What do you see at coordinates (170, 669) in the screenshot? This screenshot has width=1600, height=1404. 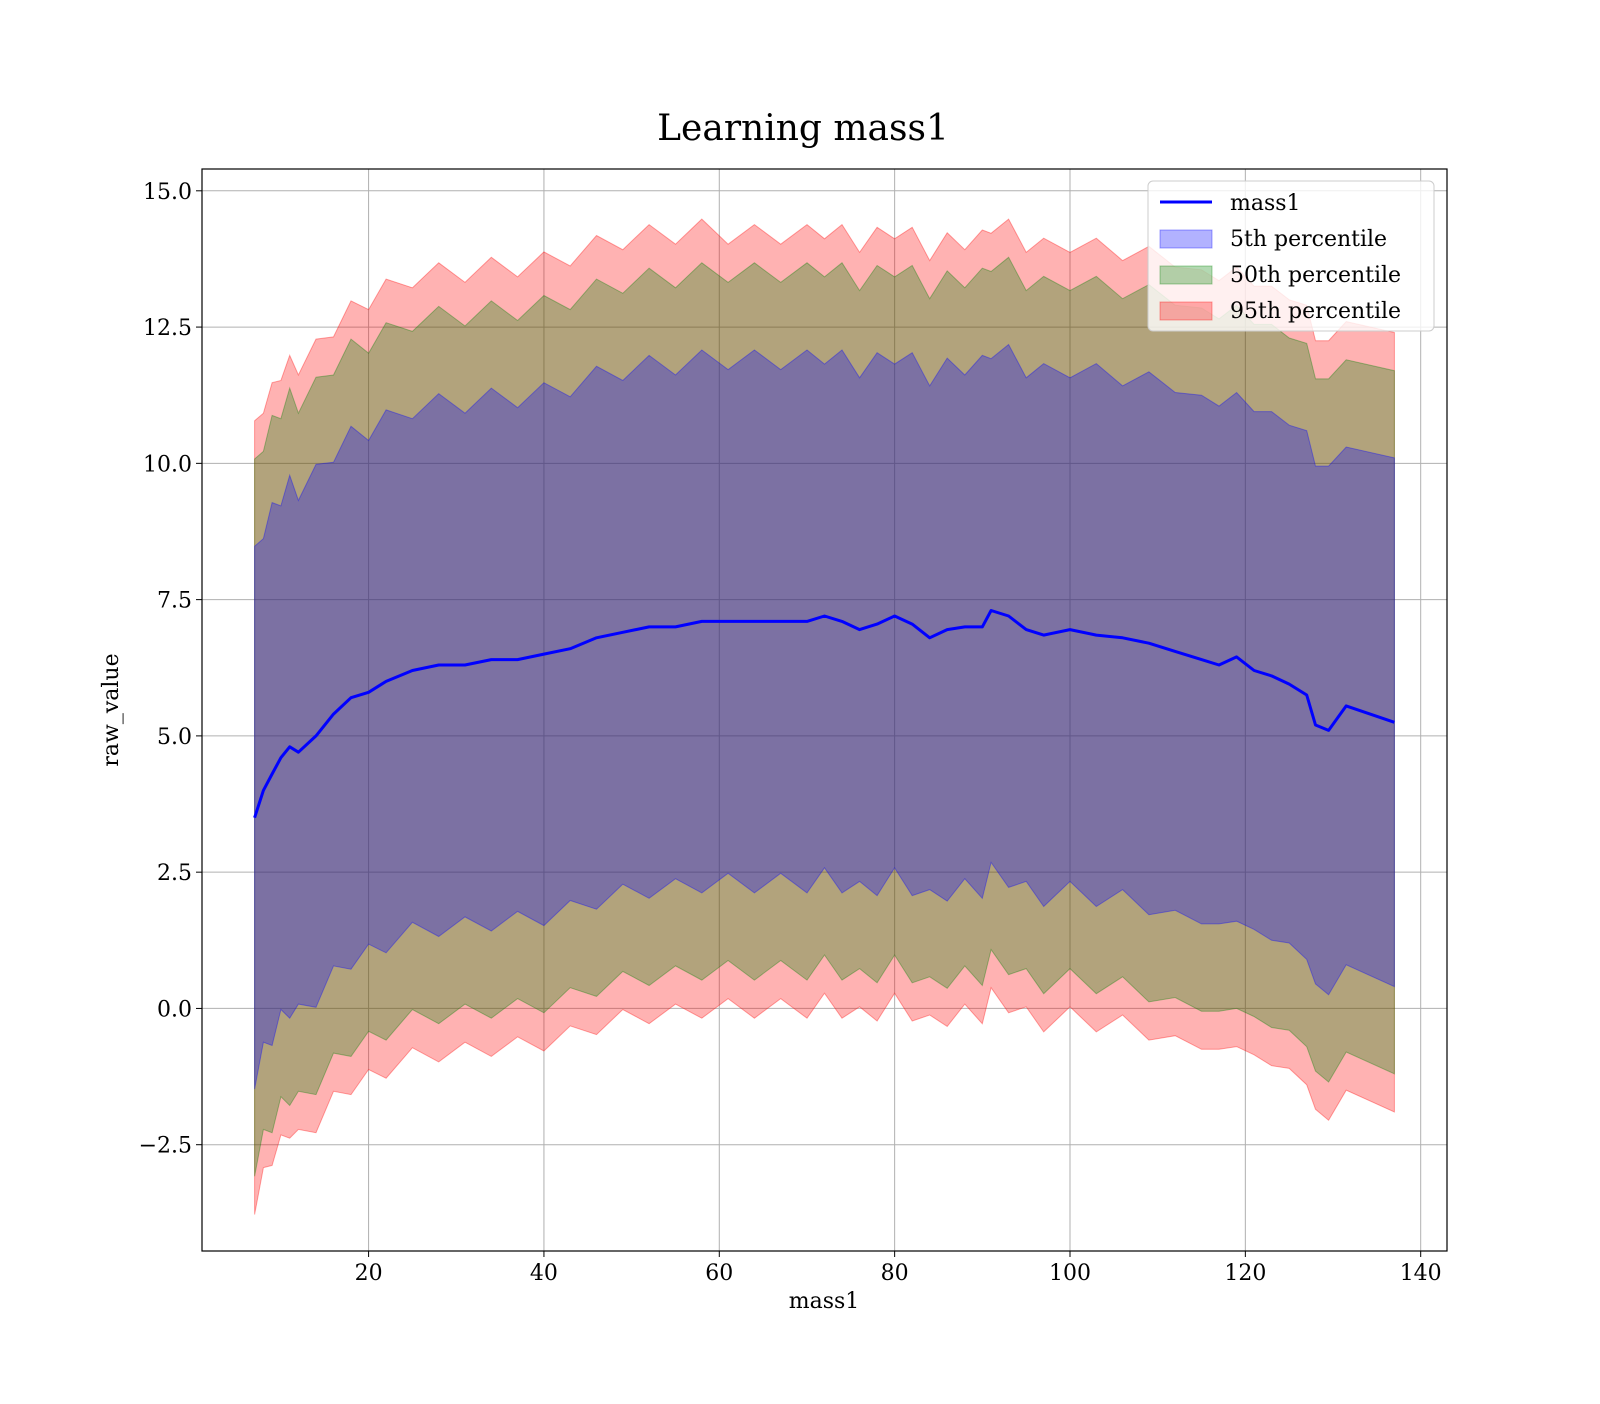 I see `y-ticks: −2.5 0.0 2.5 5.0 7.5 10.0 12.5 15.0` at bounding box center [170, 669].